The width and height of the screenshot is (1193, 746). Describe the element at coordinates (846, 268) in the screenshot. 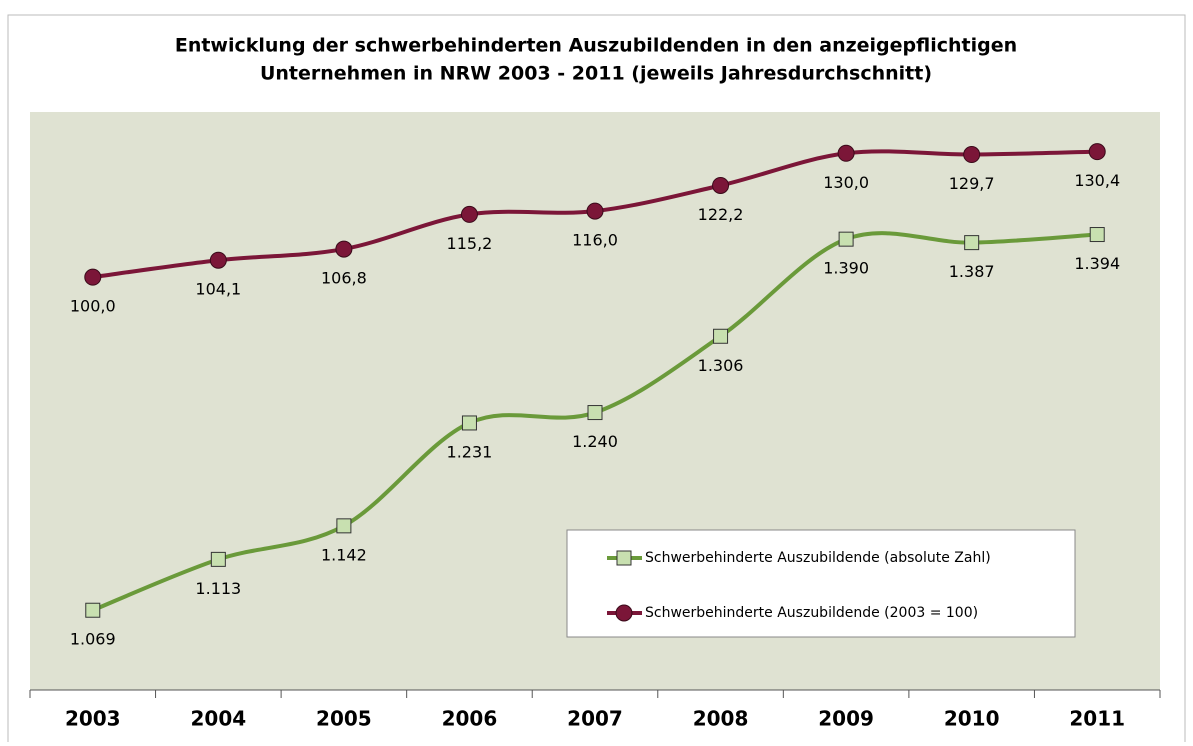

I see `data-label: 1.390` at that location.